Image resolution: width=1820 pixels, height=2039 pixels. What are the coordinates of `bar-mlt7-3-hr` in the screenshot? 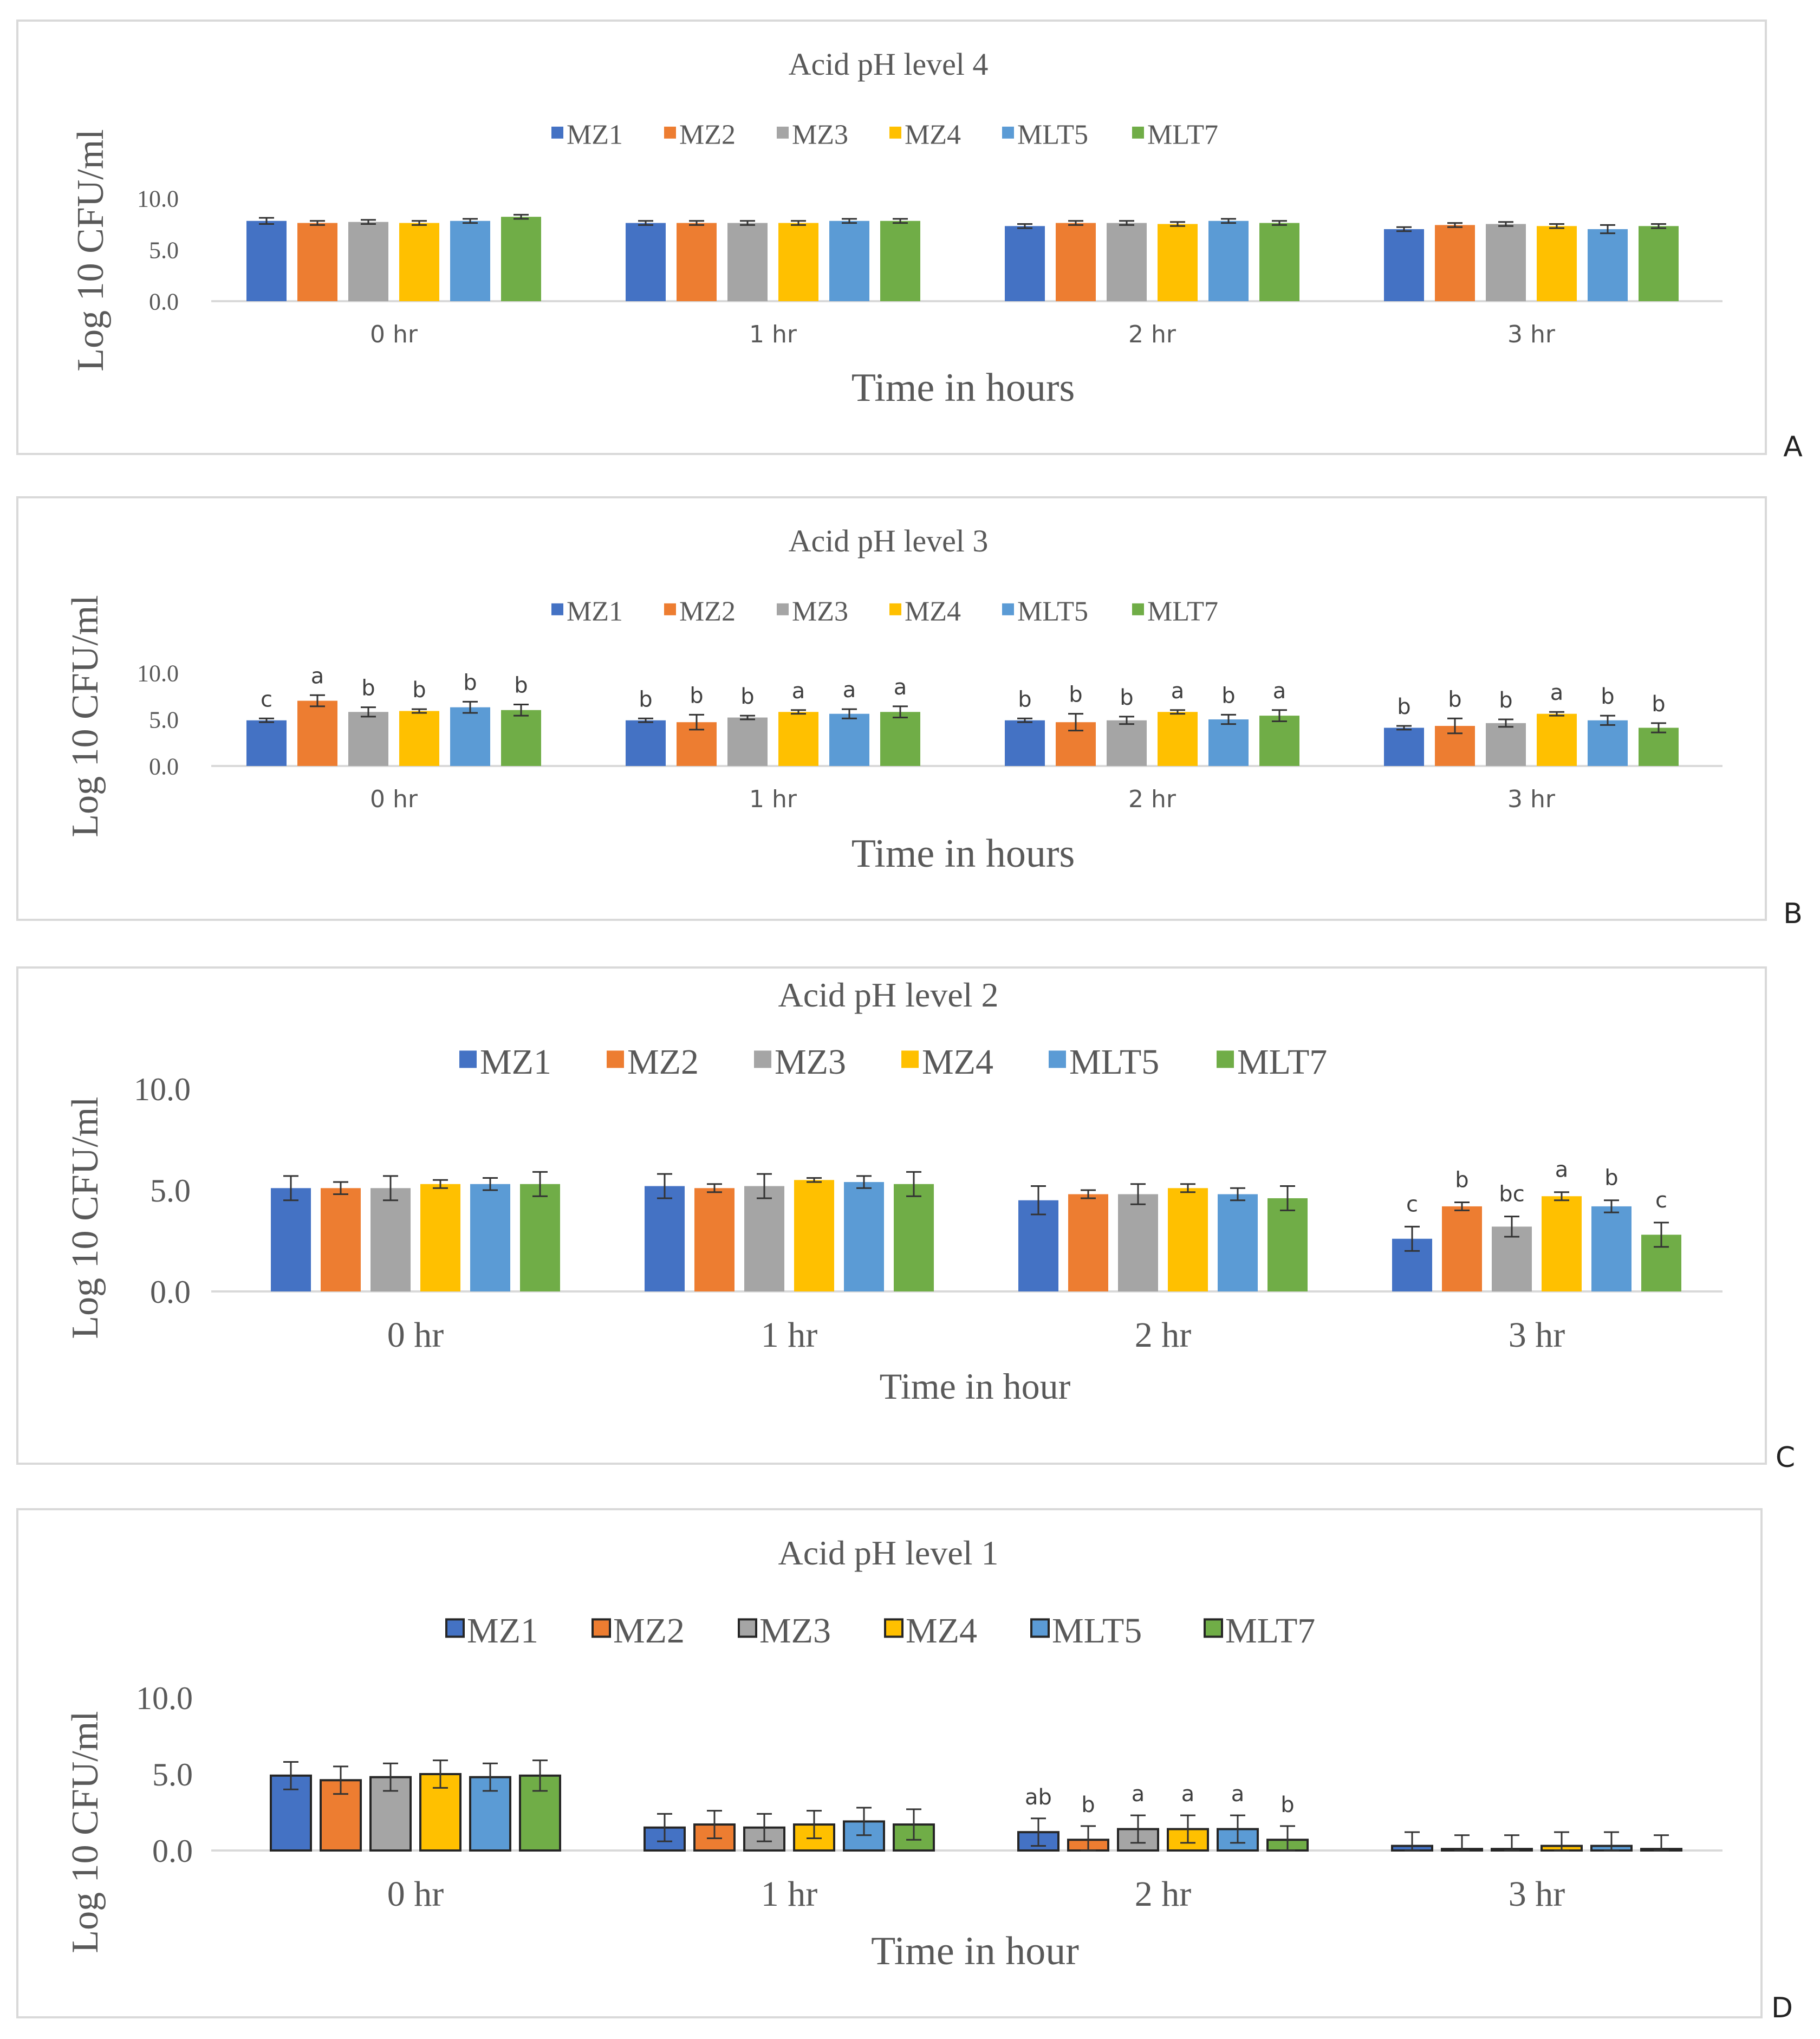 It's located at (1659, 747).